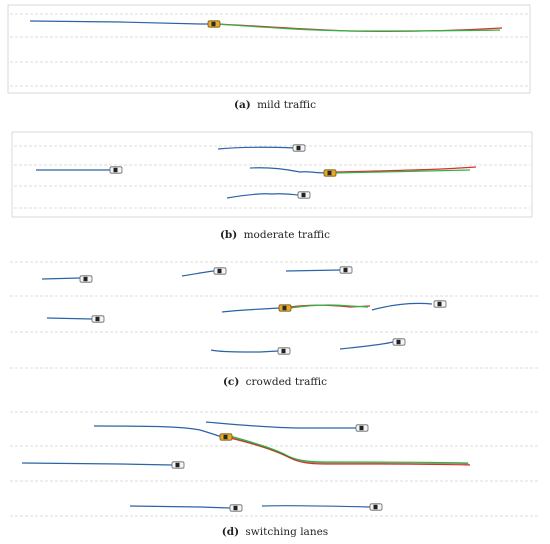 Image resolution: width=550 pixels, height=544 pixels. Describe the element at coordinates (287, 382) in the screenshot. I see `caption-c-text: crowded traffic` at that location.